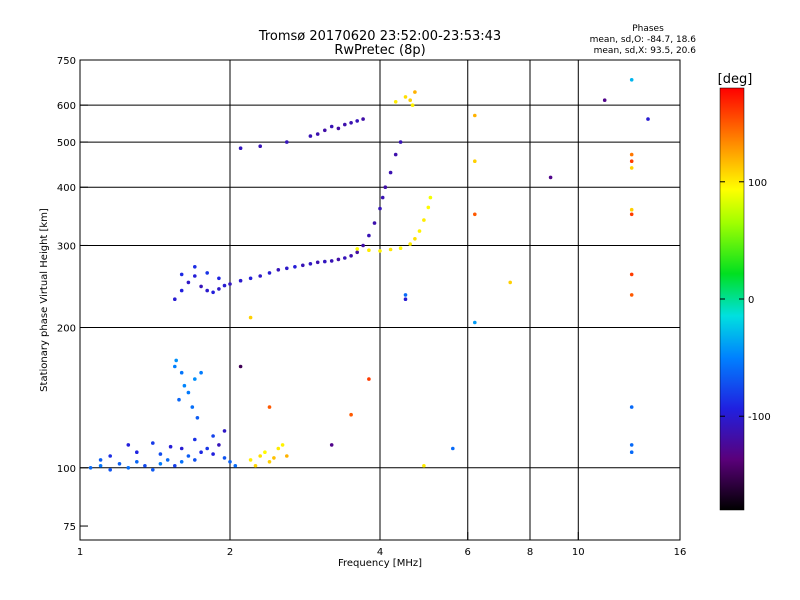 Image resolution: width=800 pixels, height=600 pixels. I want to click on y-tick-label: 200, so click(66, 329).